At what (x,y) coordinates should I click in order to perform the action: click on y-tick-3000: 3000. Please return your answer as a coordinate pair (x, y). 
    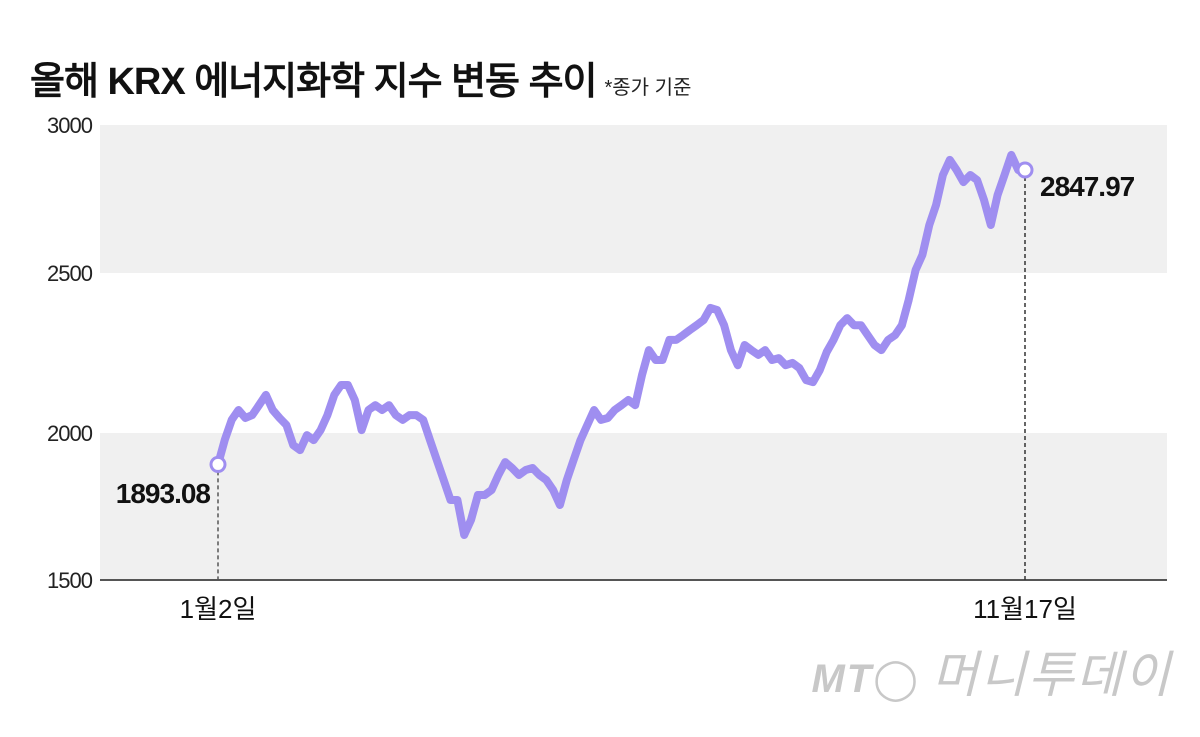
    Looking at the image, I should click on (70, 125).